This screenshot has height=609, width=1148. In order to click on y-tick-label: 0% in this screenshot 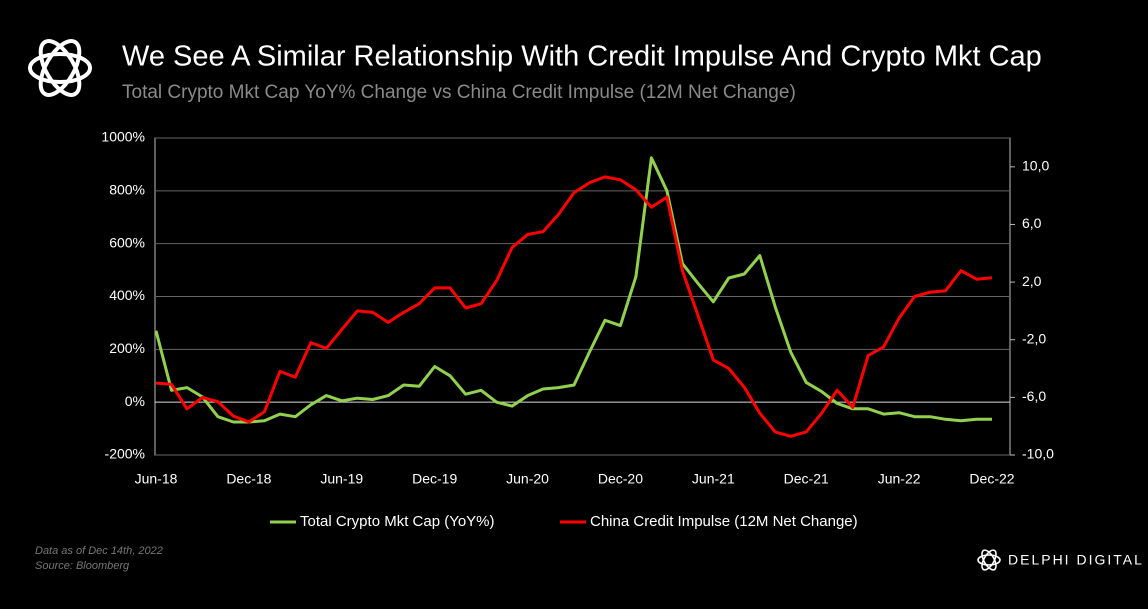, I will do `click(135, 401)`.